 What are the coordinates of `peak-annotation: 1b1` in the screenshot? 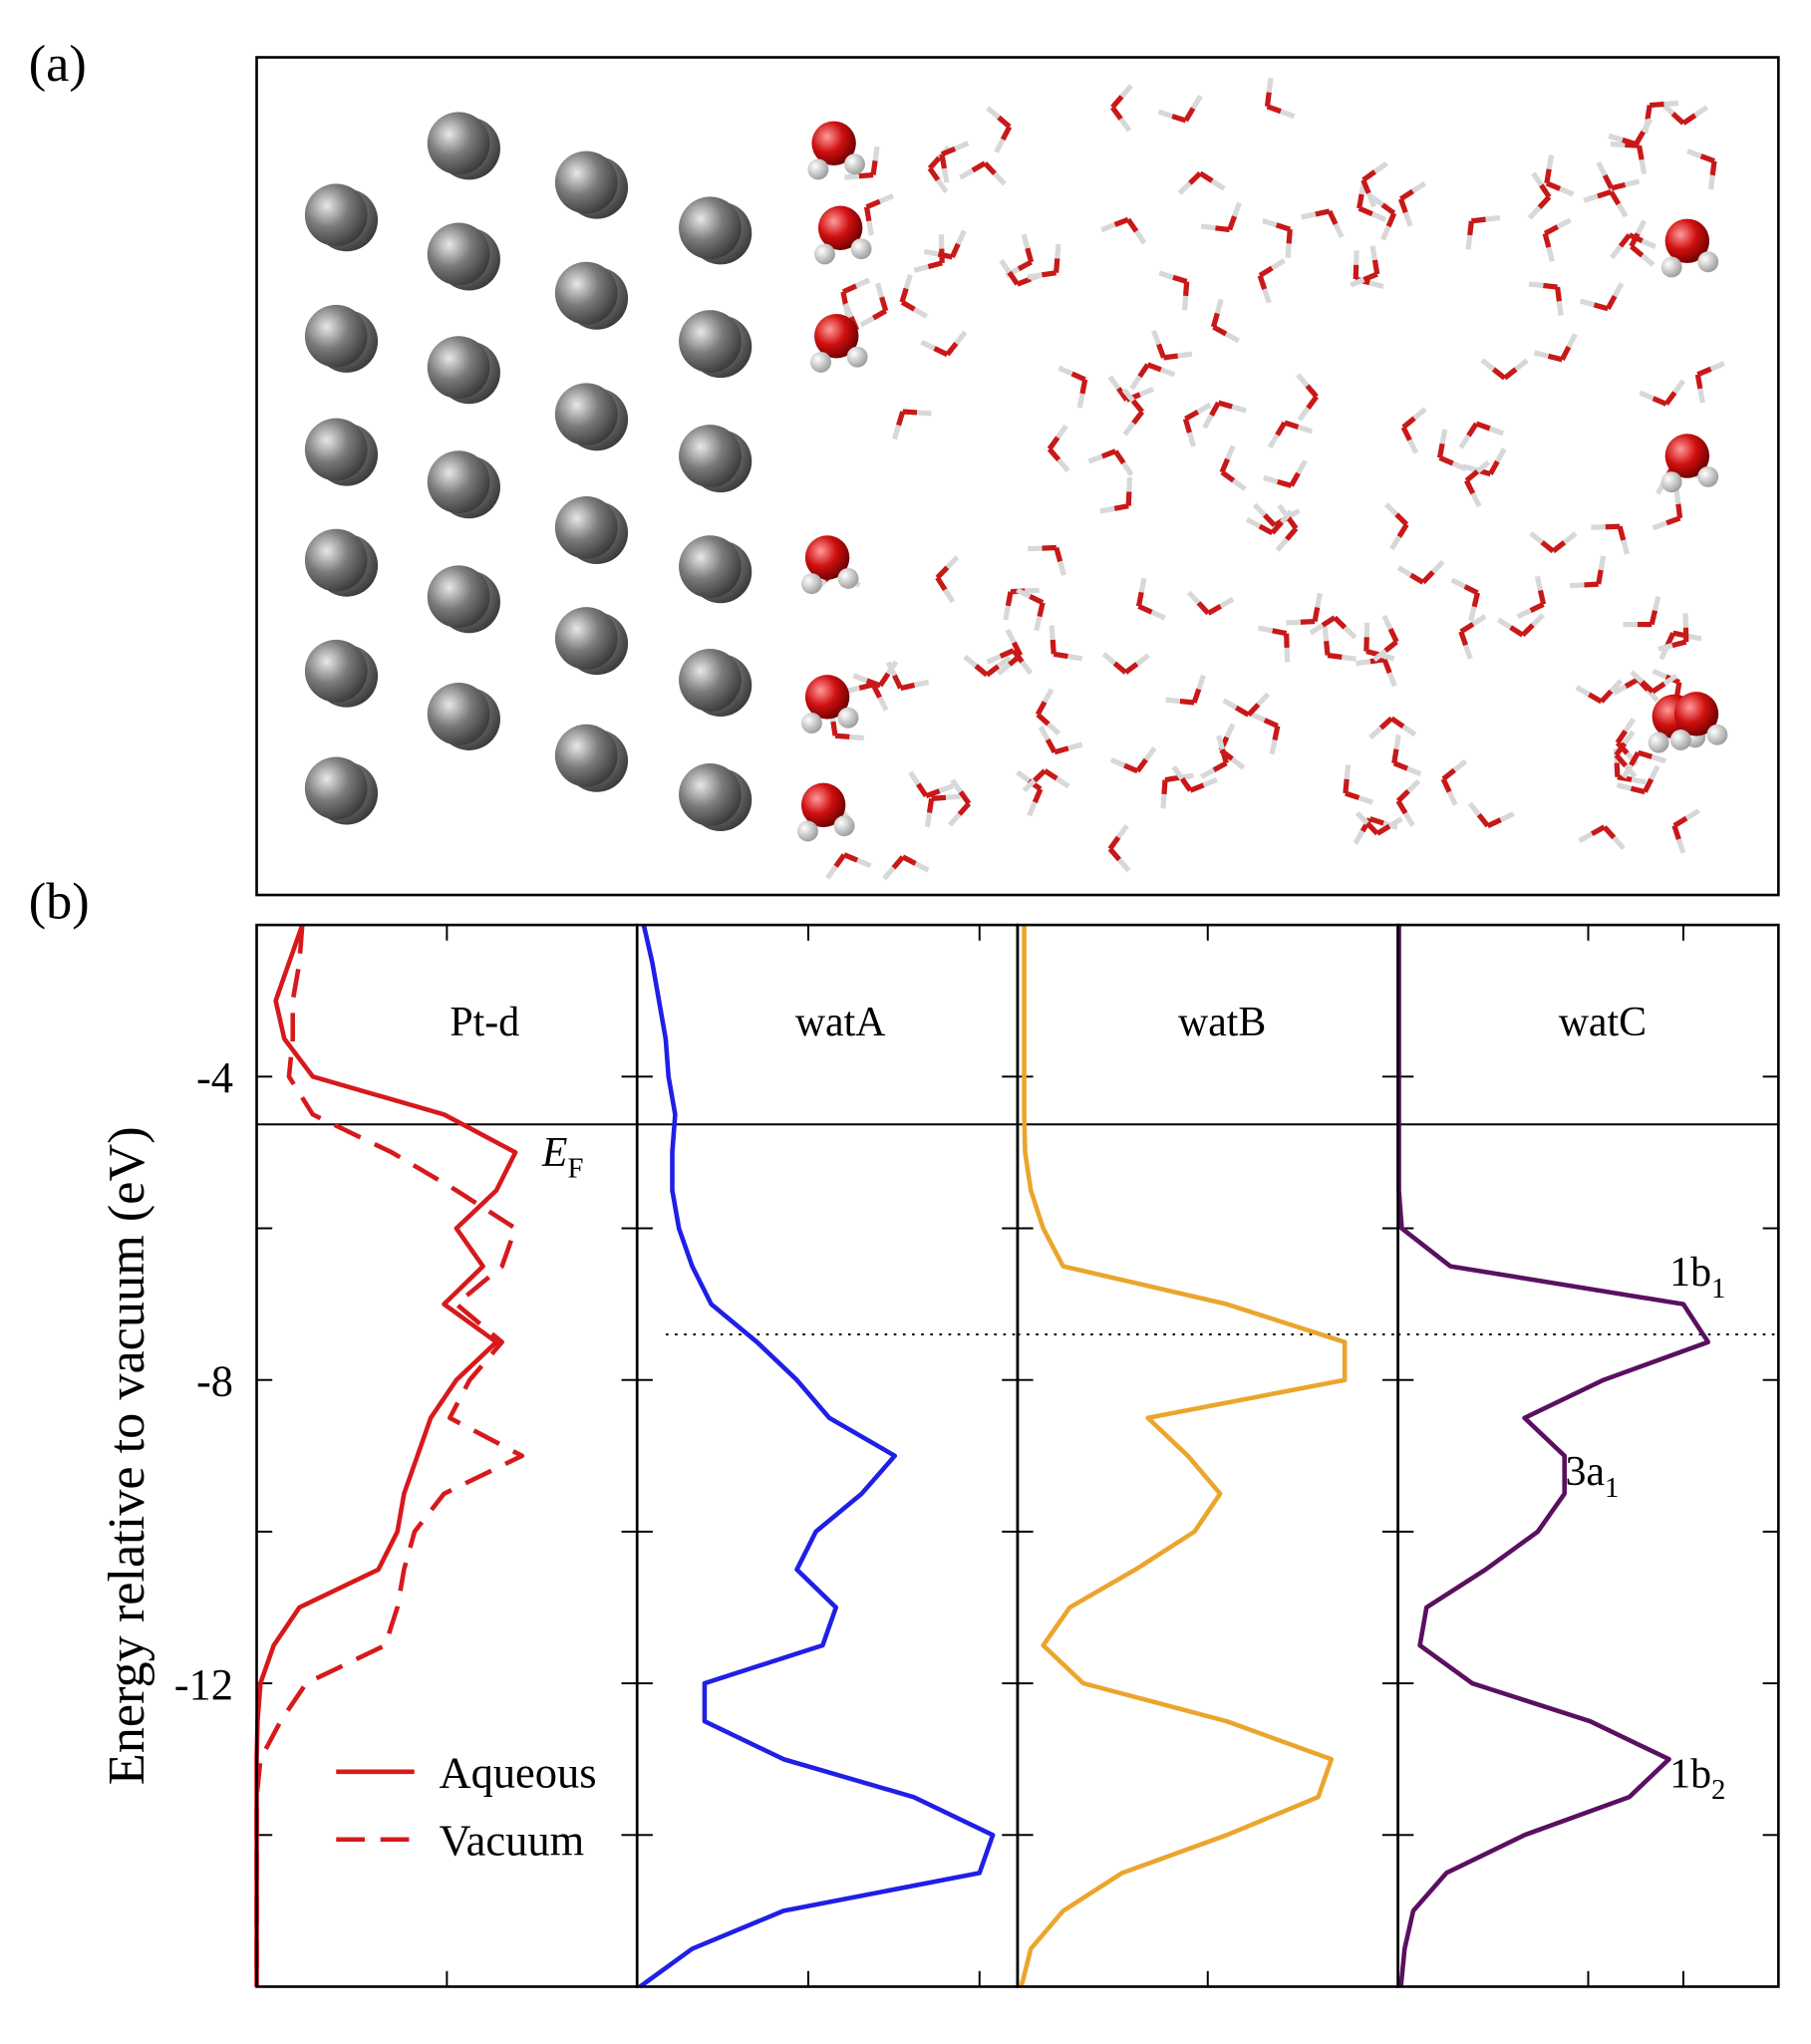 It's located at (1697, 1277).